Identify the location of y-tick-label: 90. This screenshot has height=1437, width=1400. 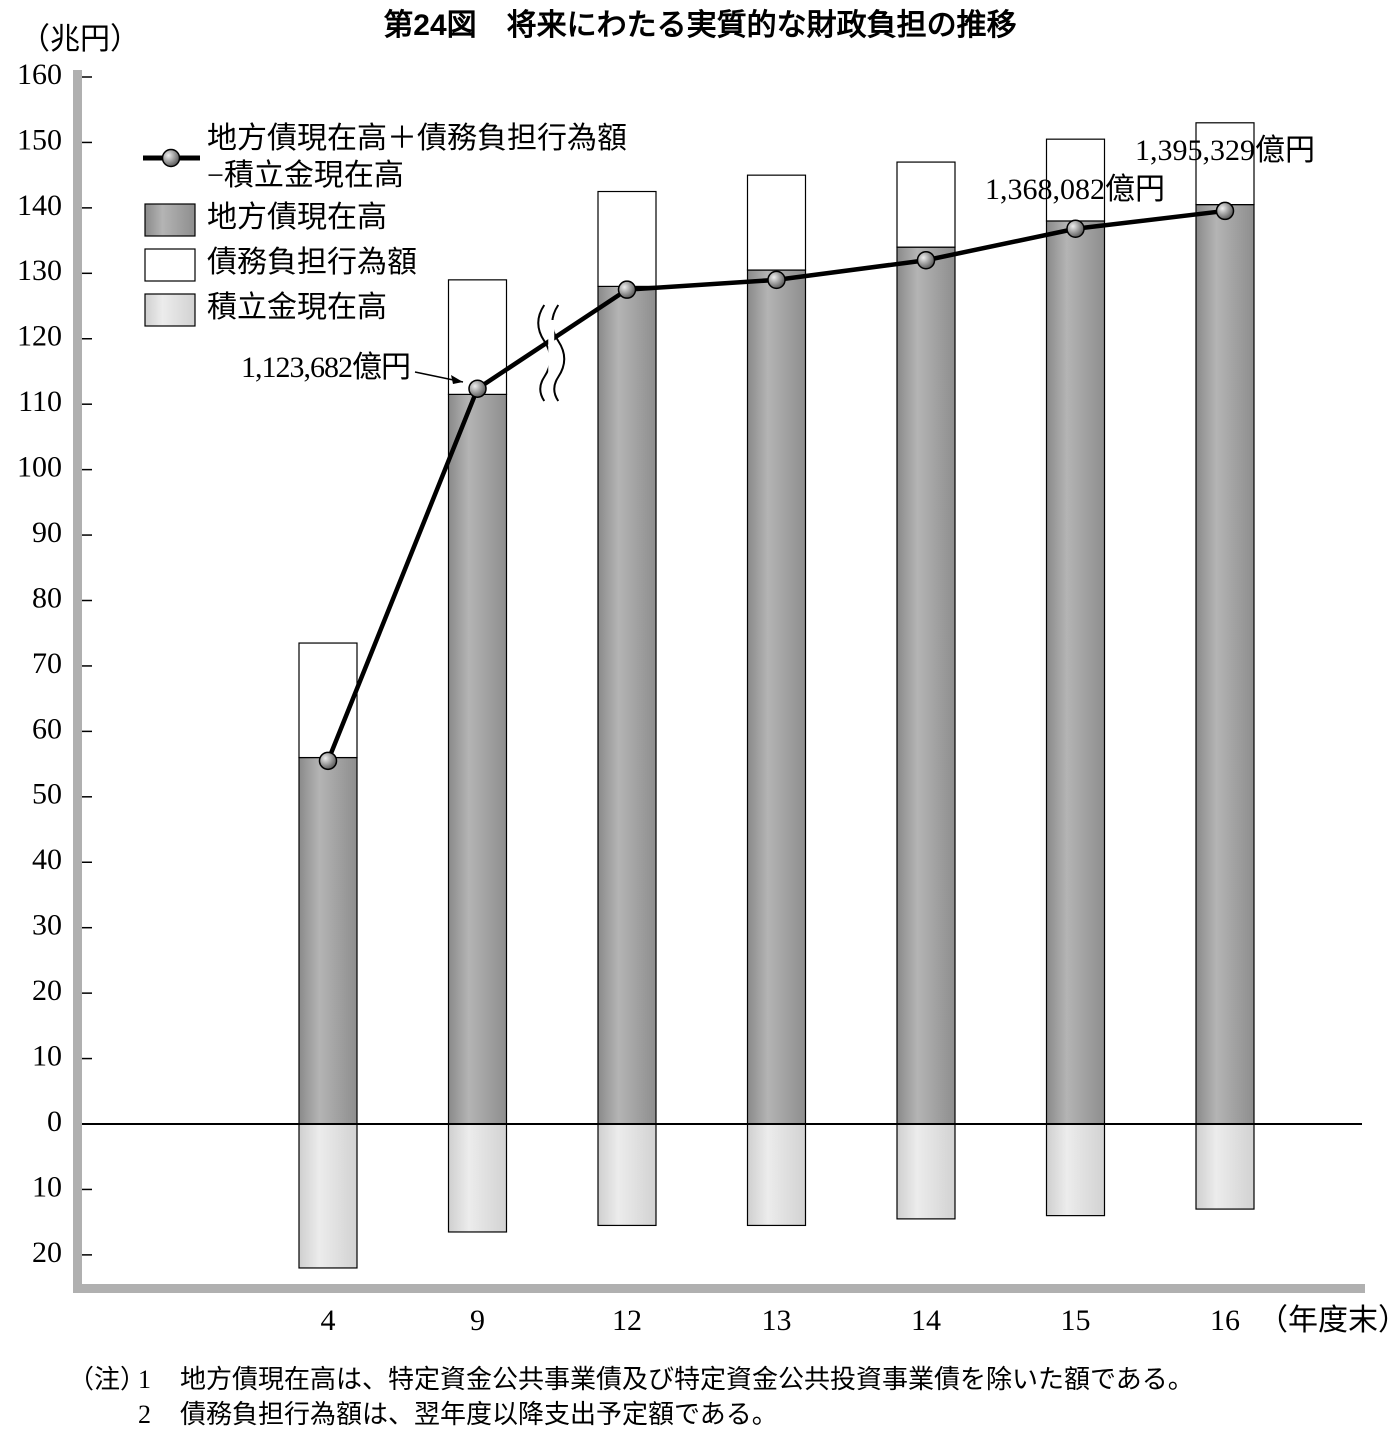
(47, 532).